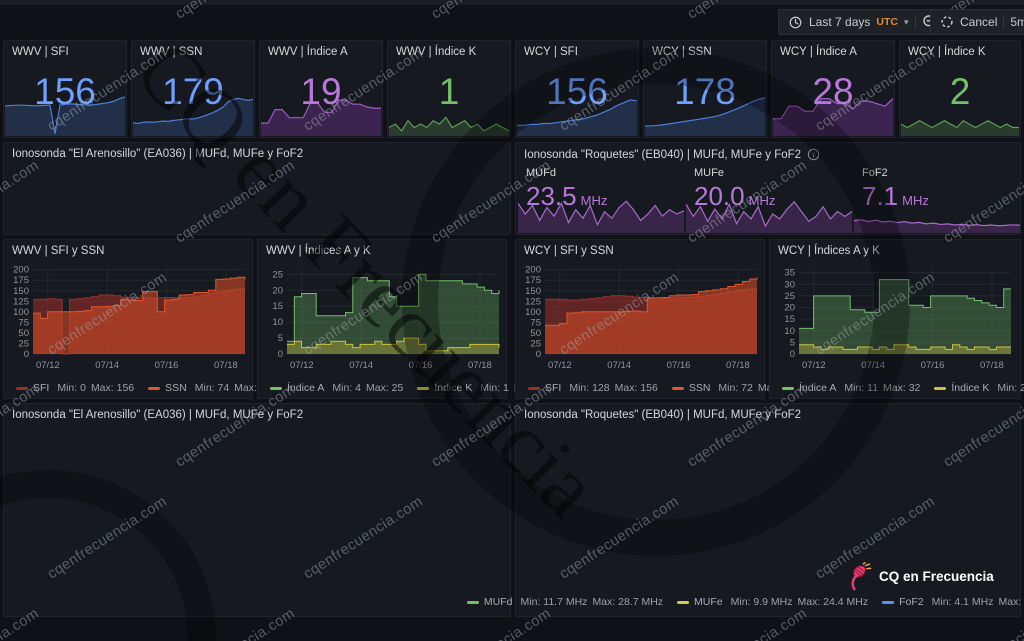 The image size is (1024, 641). I want to click on divider, so click(1004, 22).